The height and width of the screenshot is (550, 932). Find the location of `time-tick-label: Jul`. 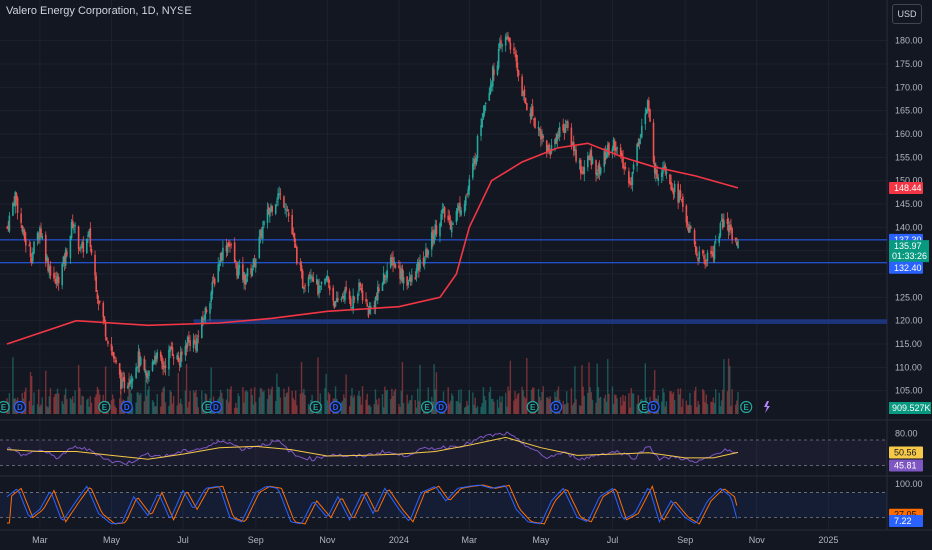

time-tick-label: Jul is located at coordinates (613, 540).